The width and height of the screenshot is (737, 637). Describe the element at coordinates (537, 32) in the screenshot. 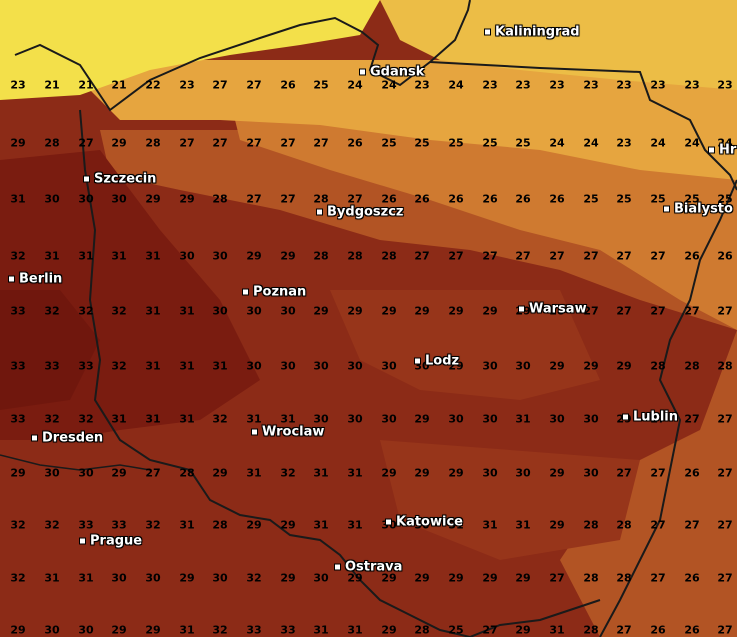

I see `city-name: Kaliningrad` at that location.